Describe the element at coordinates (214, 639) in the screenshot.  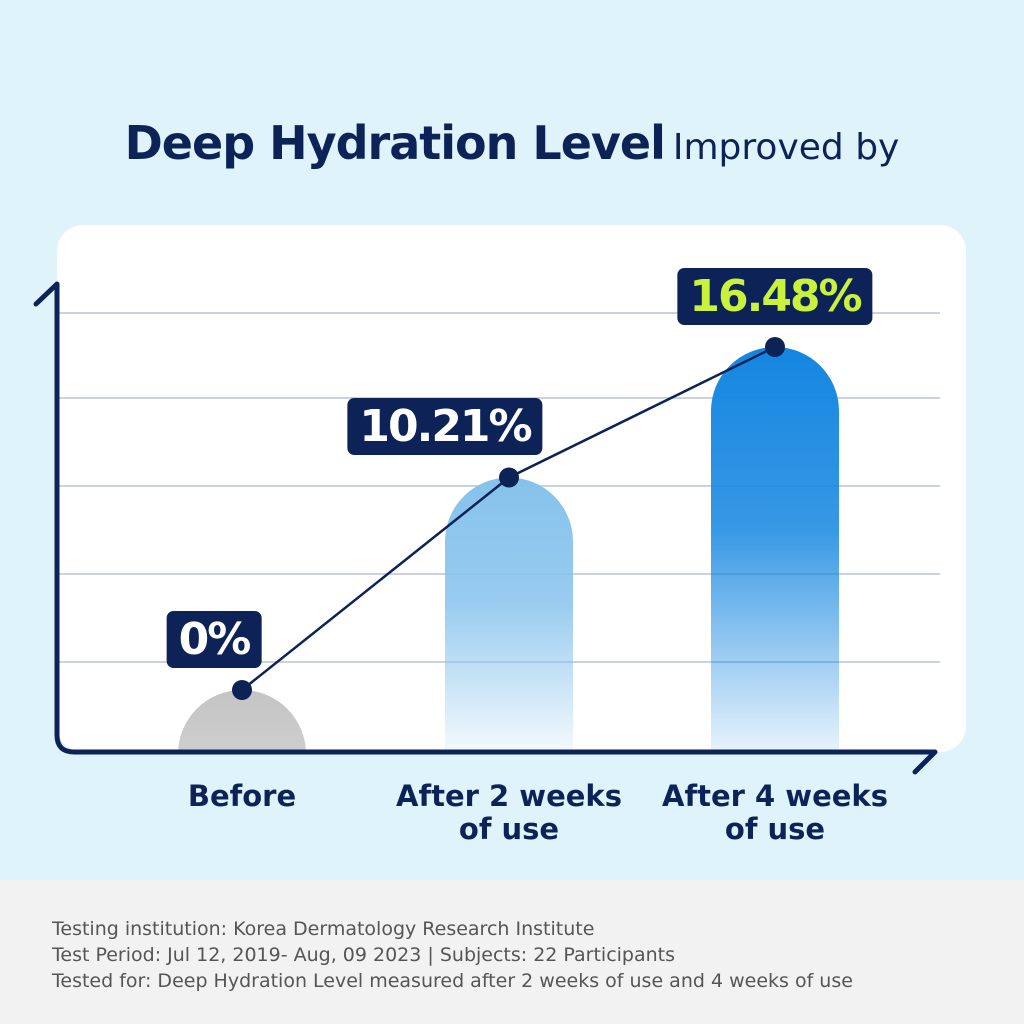
I see `value-label: 0%` at that location.